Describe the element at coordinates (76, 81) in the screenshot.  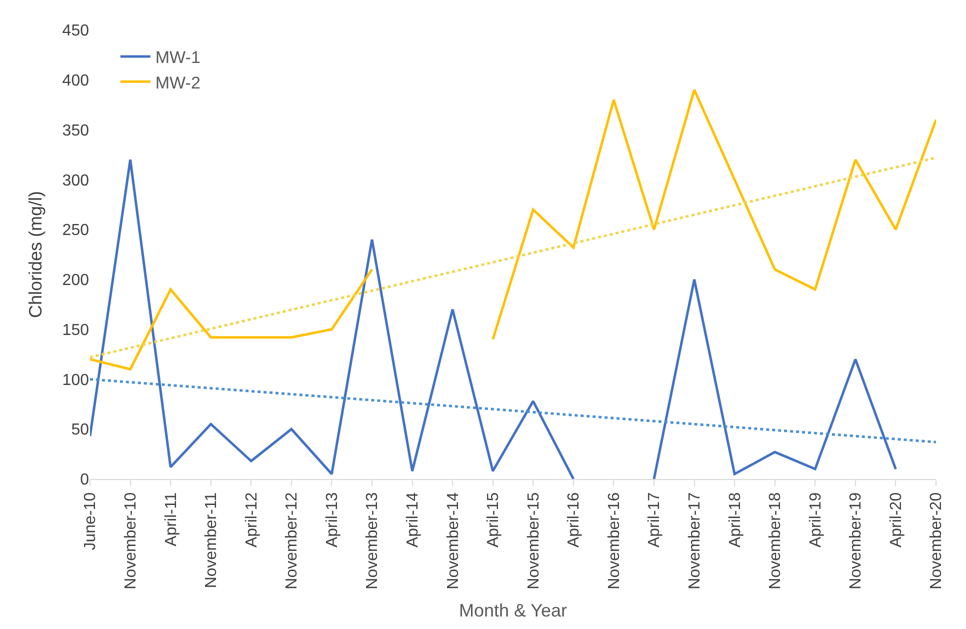
I see `y-tick-label: 400` at that location.